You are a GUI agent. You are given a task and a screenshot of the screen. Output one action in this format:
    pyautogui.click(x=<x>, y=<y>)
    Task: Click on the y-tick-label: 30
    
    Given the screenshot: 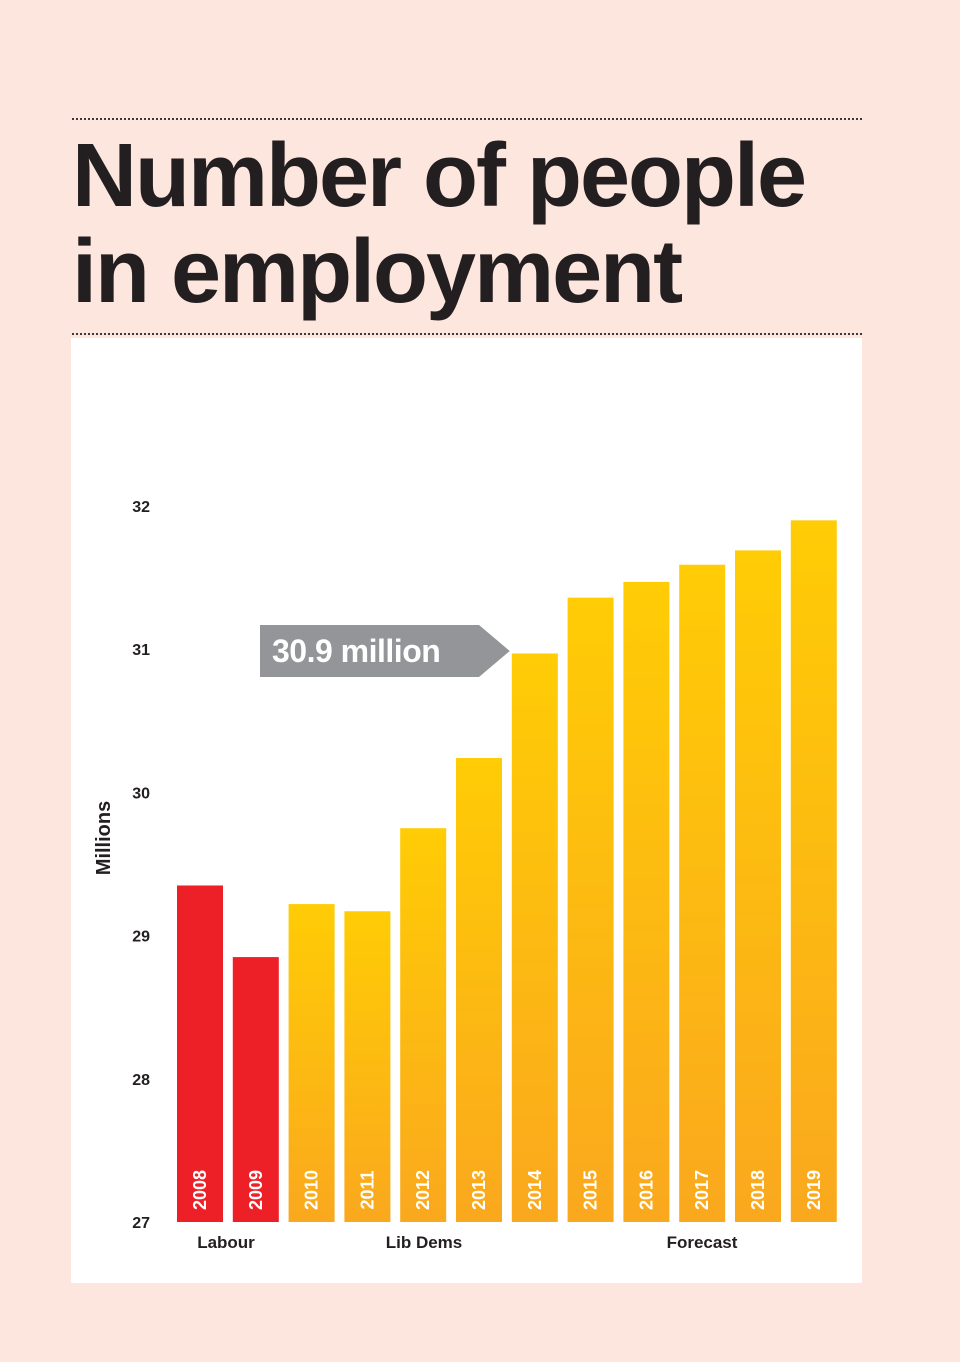 What is the action you would take?
    pyautogui.click(x=141, y=793)
    